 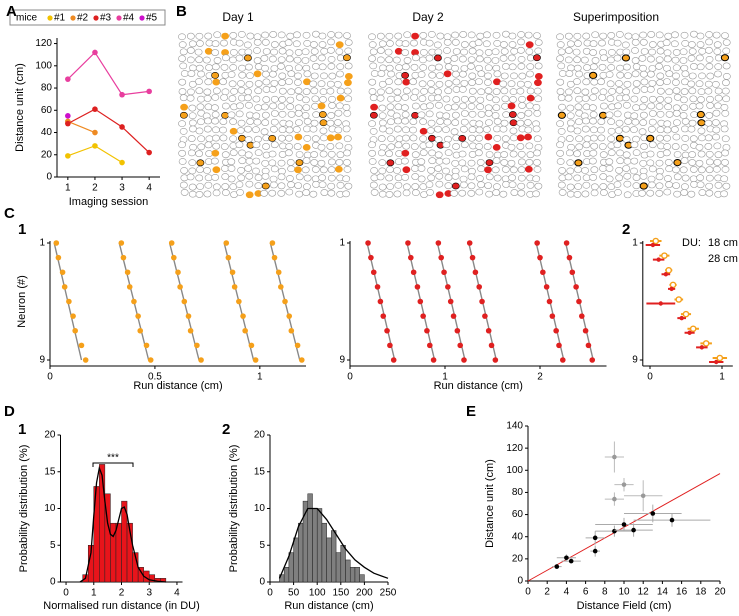 I want to click on y-tick-label: 80, so click(x=47, y=88).